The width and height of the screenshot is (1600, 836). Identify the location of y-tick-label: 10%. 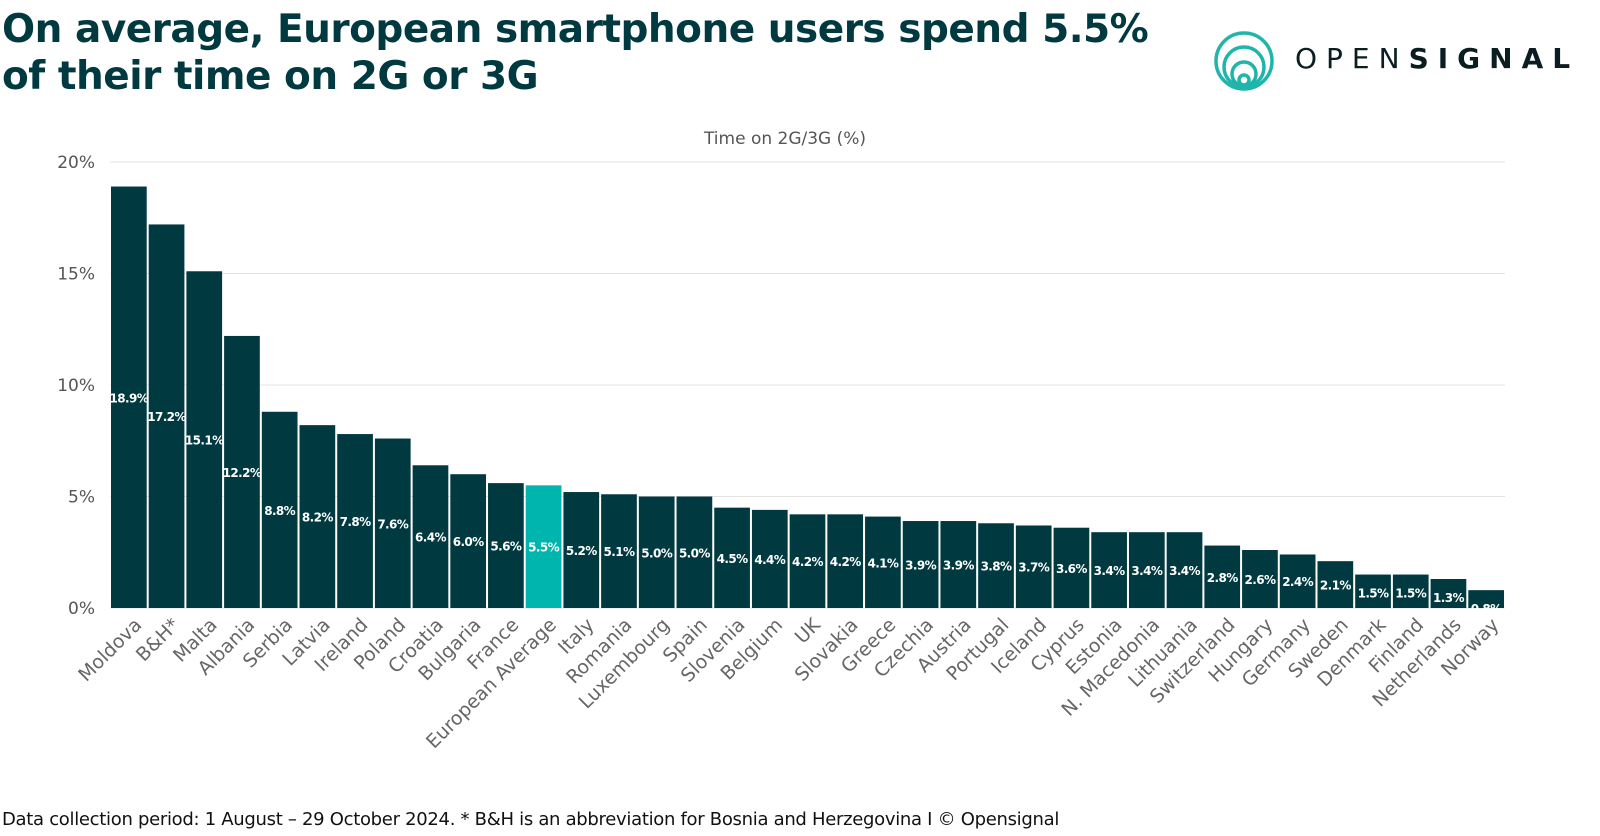
(76, 386).